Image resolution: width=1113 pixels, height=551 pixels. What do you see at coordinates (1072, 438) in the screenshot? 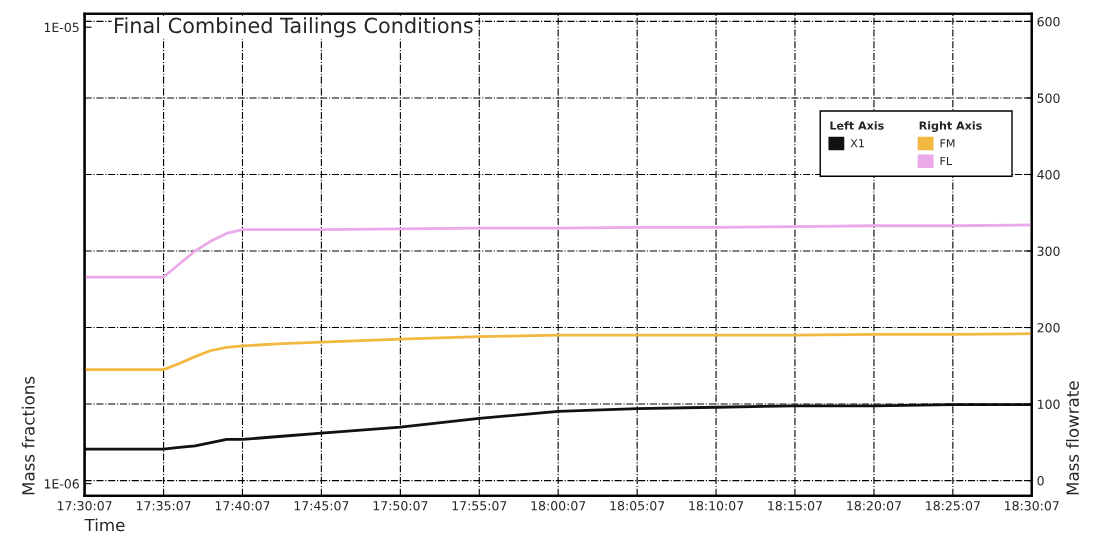
I see `y2-axis-title: Mass flowrate` at bounding box center [1072, 438].